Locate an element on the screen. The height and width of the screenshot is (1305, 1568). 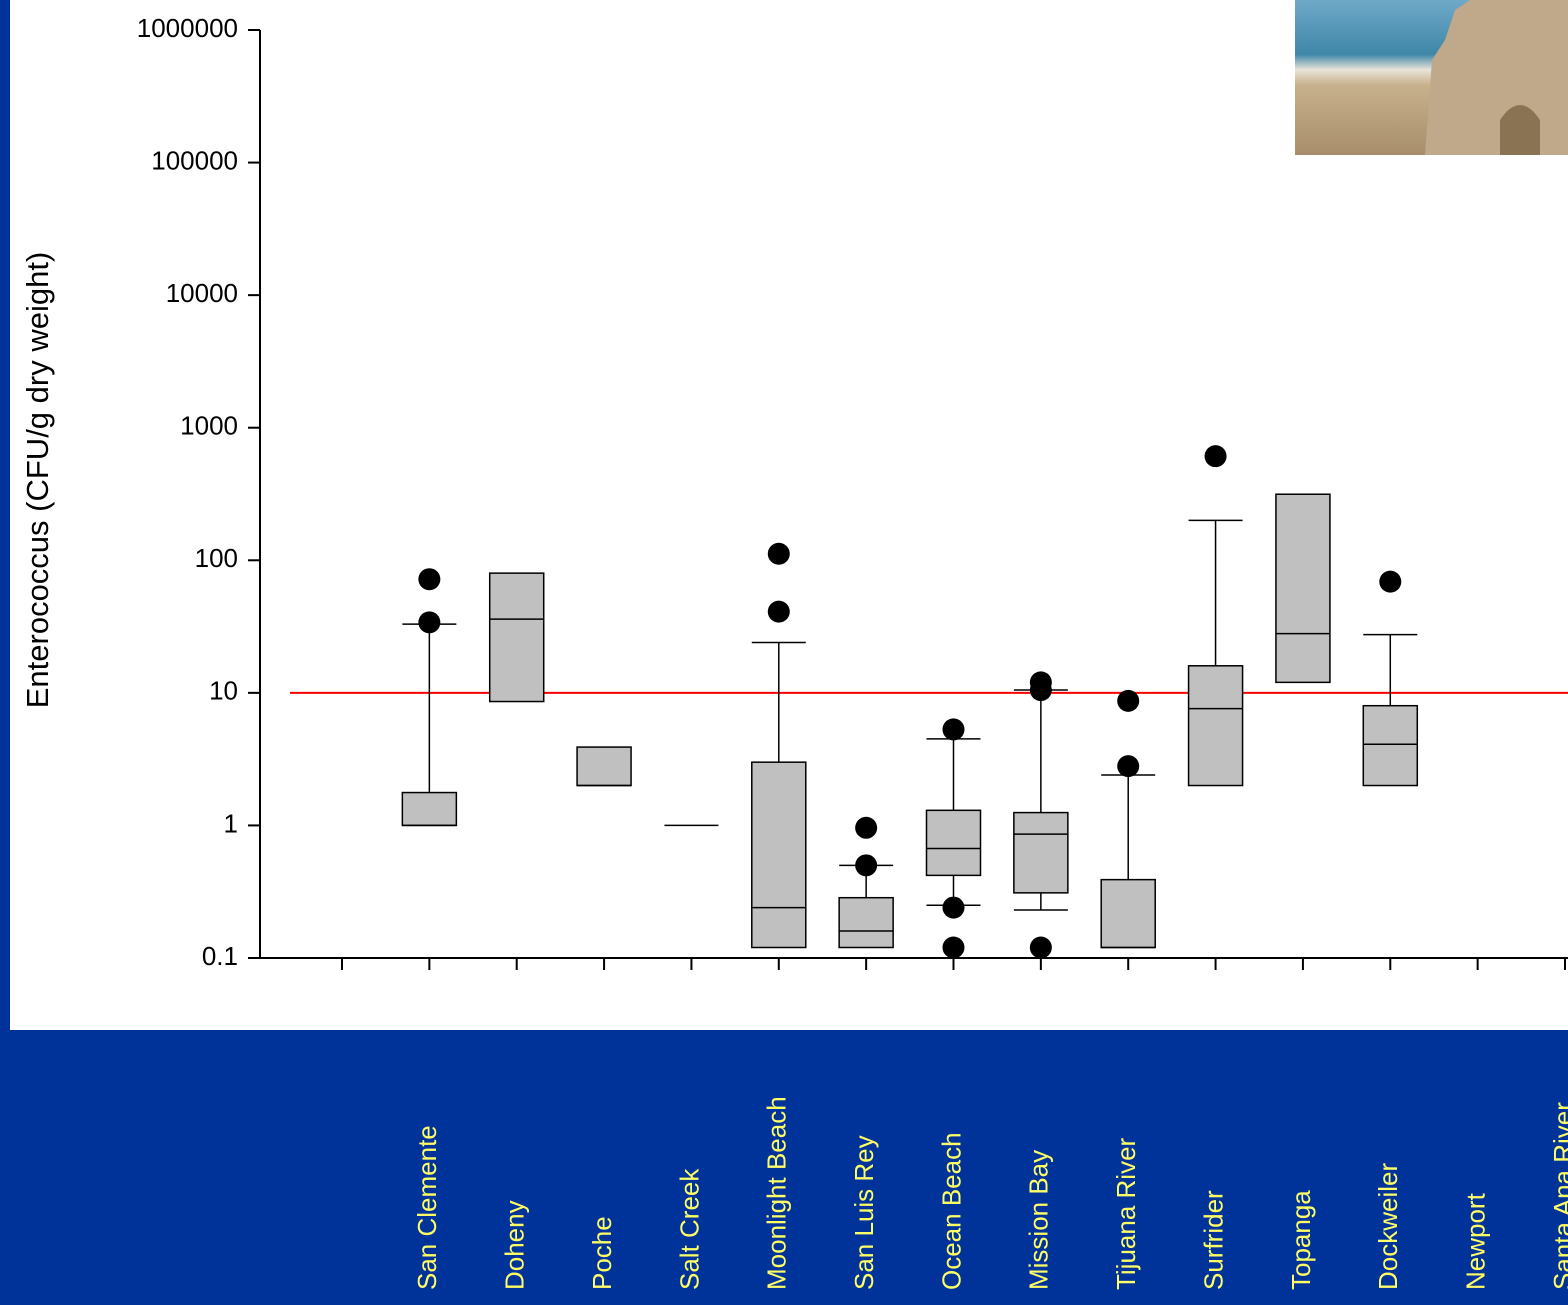
y-tick-label: 100000 is located at coordinates (194, 160).